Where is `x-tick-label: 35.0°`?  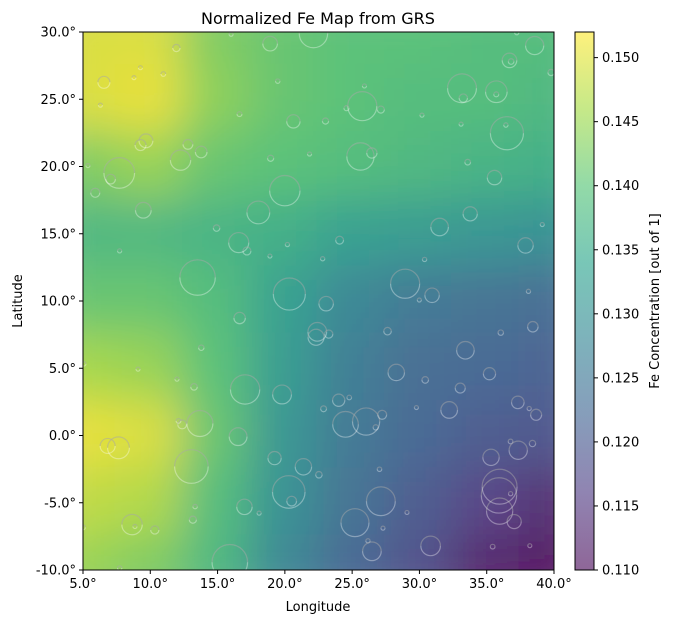 x-tick-label: 35.0° is located at coordinates (486, 584).